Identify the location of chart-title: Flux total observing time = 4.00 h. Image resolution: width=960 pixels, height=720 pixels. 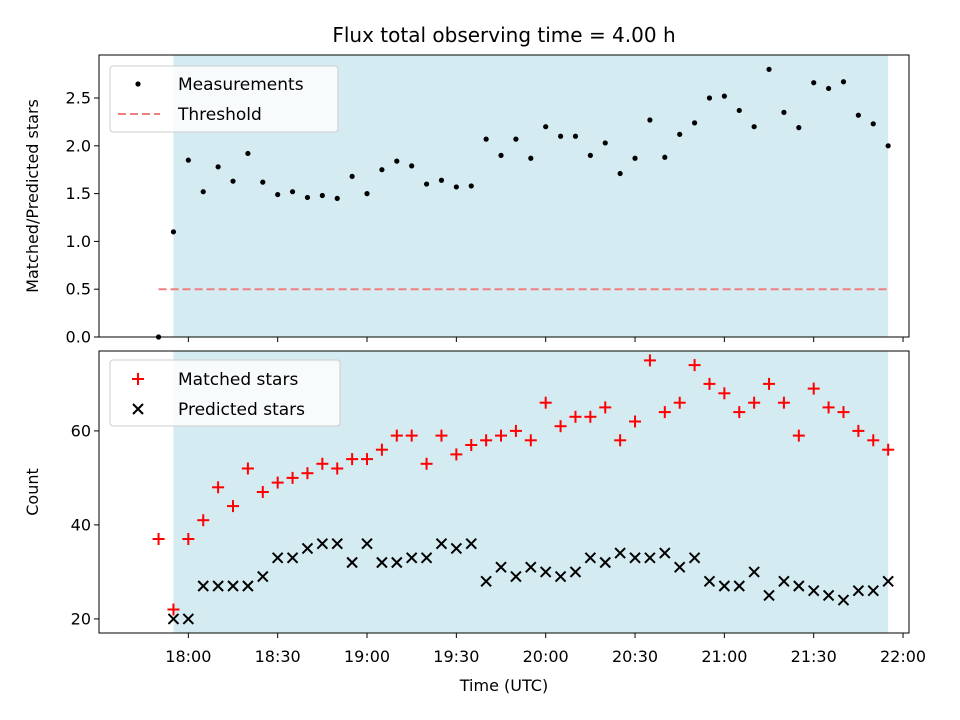
(503, 35).